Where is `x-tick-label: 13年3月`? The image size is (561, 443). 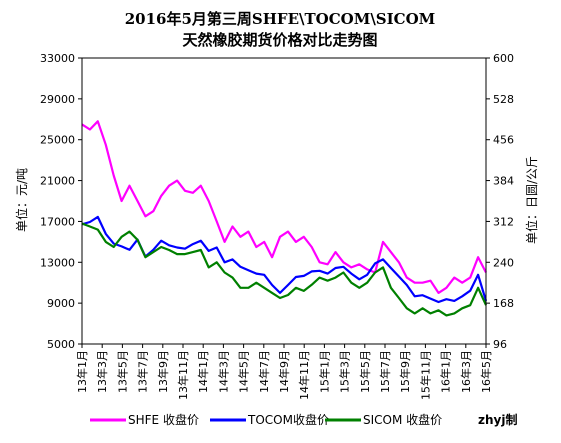 x-tick-label: 13年3月 is located at coordinates (102, 371).